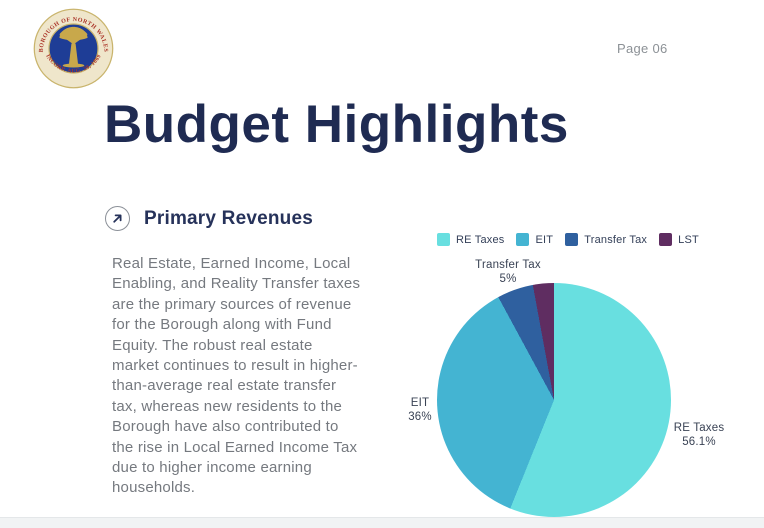 The image size is (764, 528). I want to click on eit-swatch-icon, so click(523, 239).